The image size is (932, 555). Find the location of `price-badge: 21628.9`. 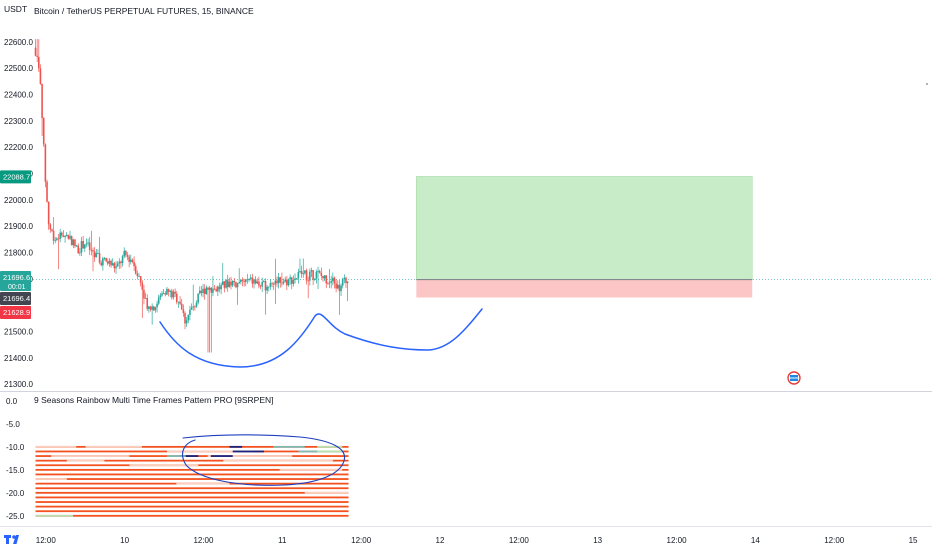

price-badge: 21628.9 is located at coordinates (15, 312).